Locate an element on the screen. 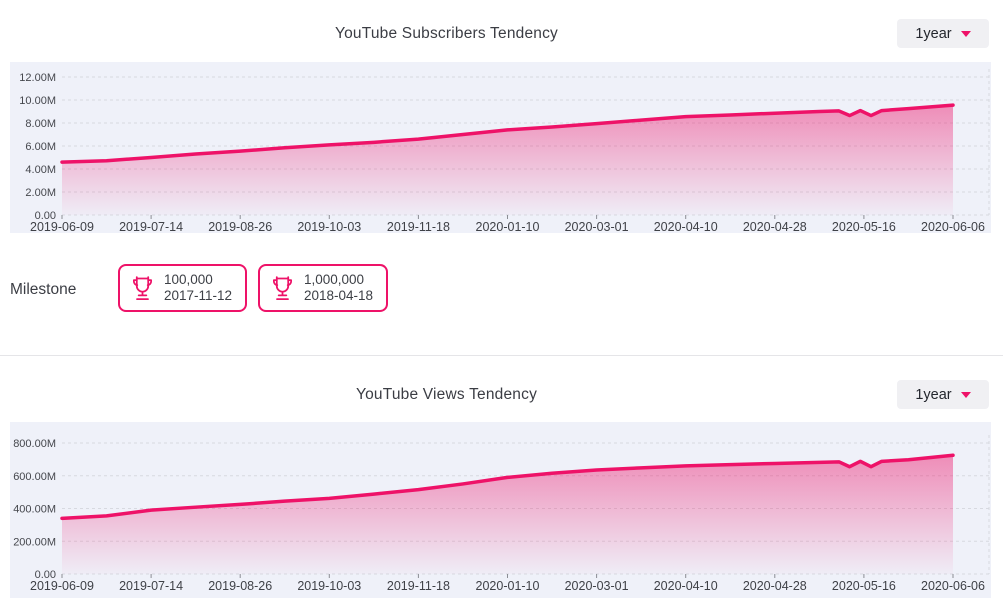  subscribers-range-dropdown: 1year is located at coordinates (943, 33).